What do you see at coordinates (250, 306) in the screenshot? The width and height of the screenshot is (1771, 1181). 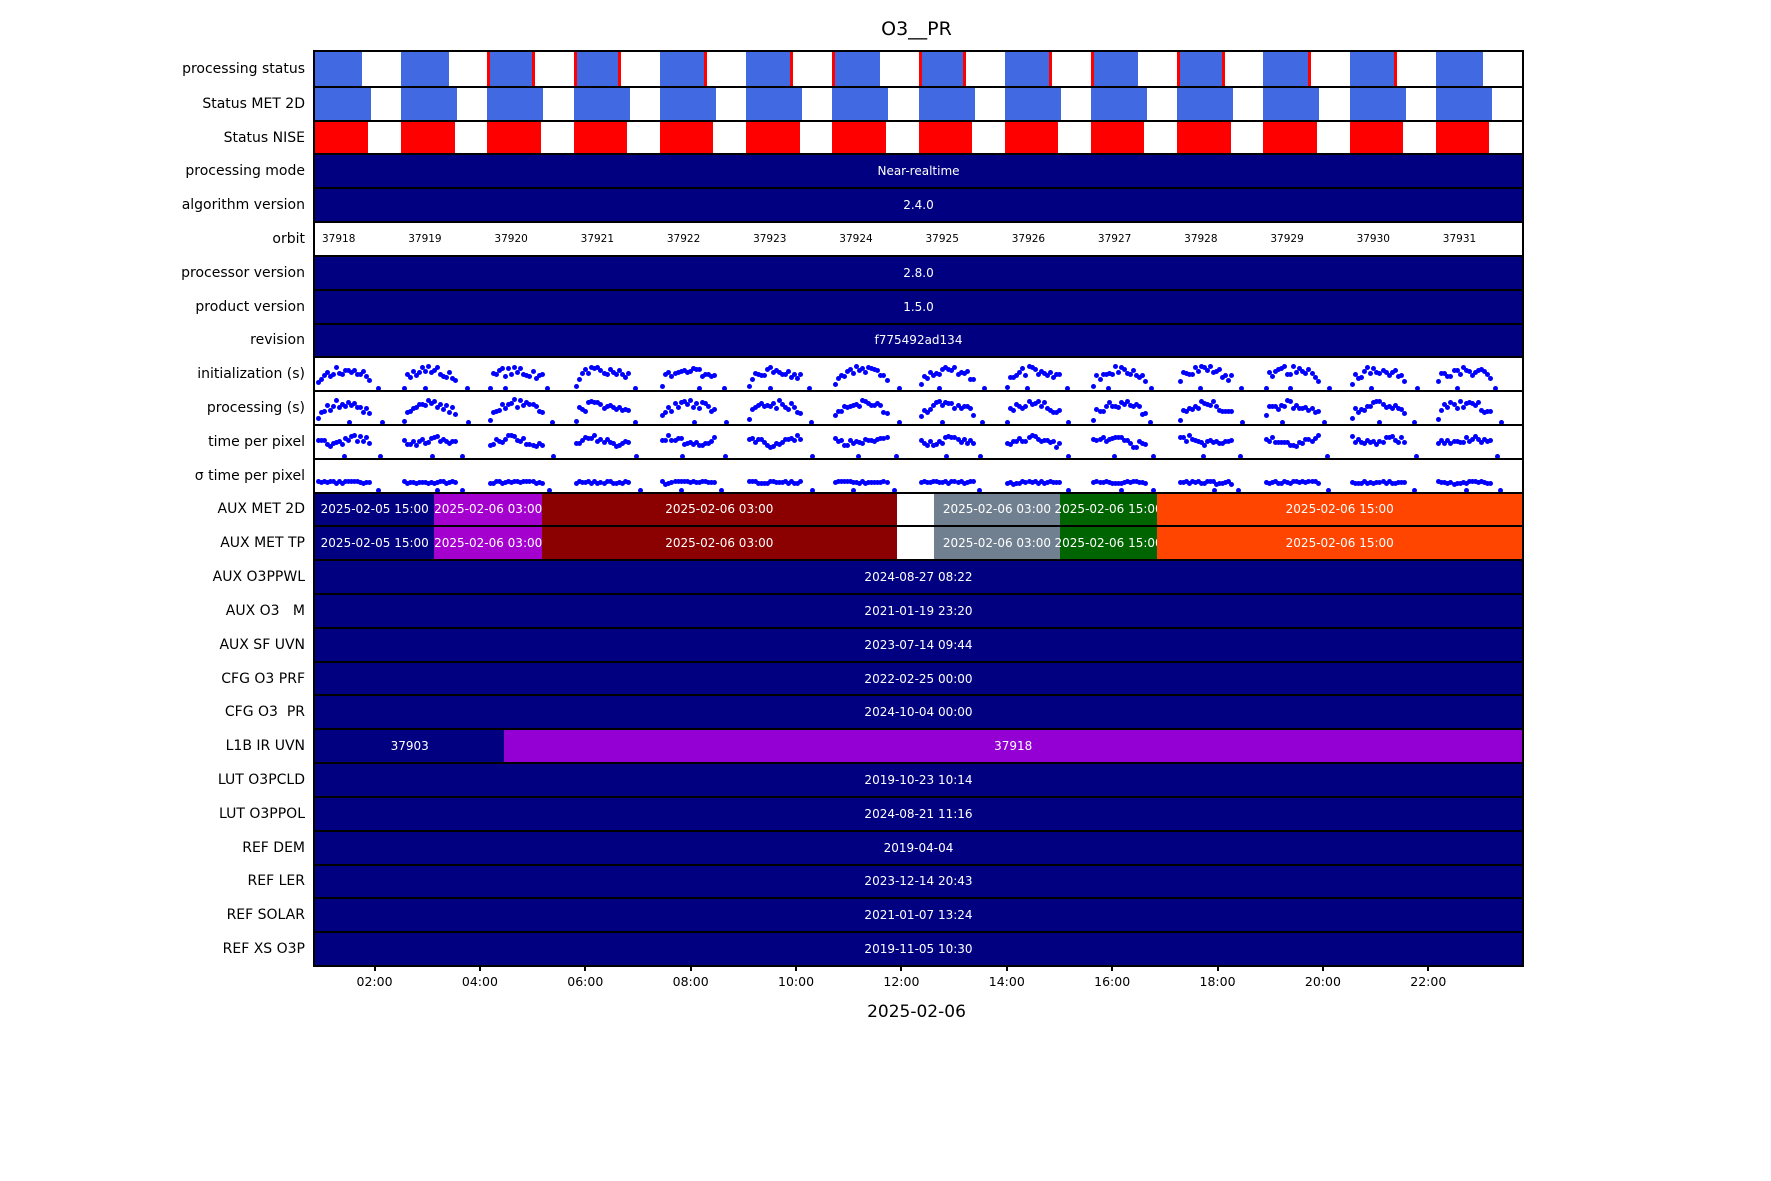 I see `row-label: product version` at bounding box center [250, 306].